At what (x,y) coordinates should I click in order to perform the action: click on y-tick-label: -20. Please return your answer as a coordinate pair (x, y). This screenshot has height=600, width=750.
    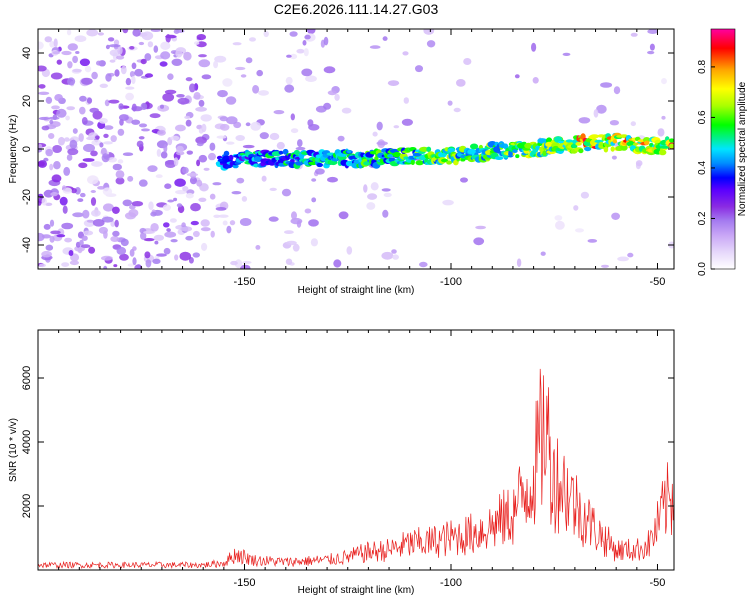
    Looking at the image, I should click on (27, 197).